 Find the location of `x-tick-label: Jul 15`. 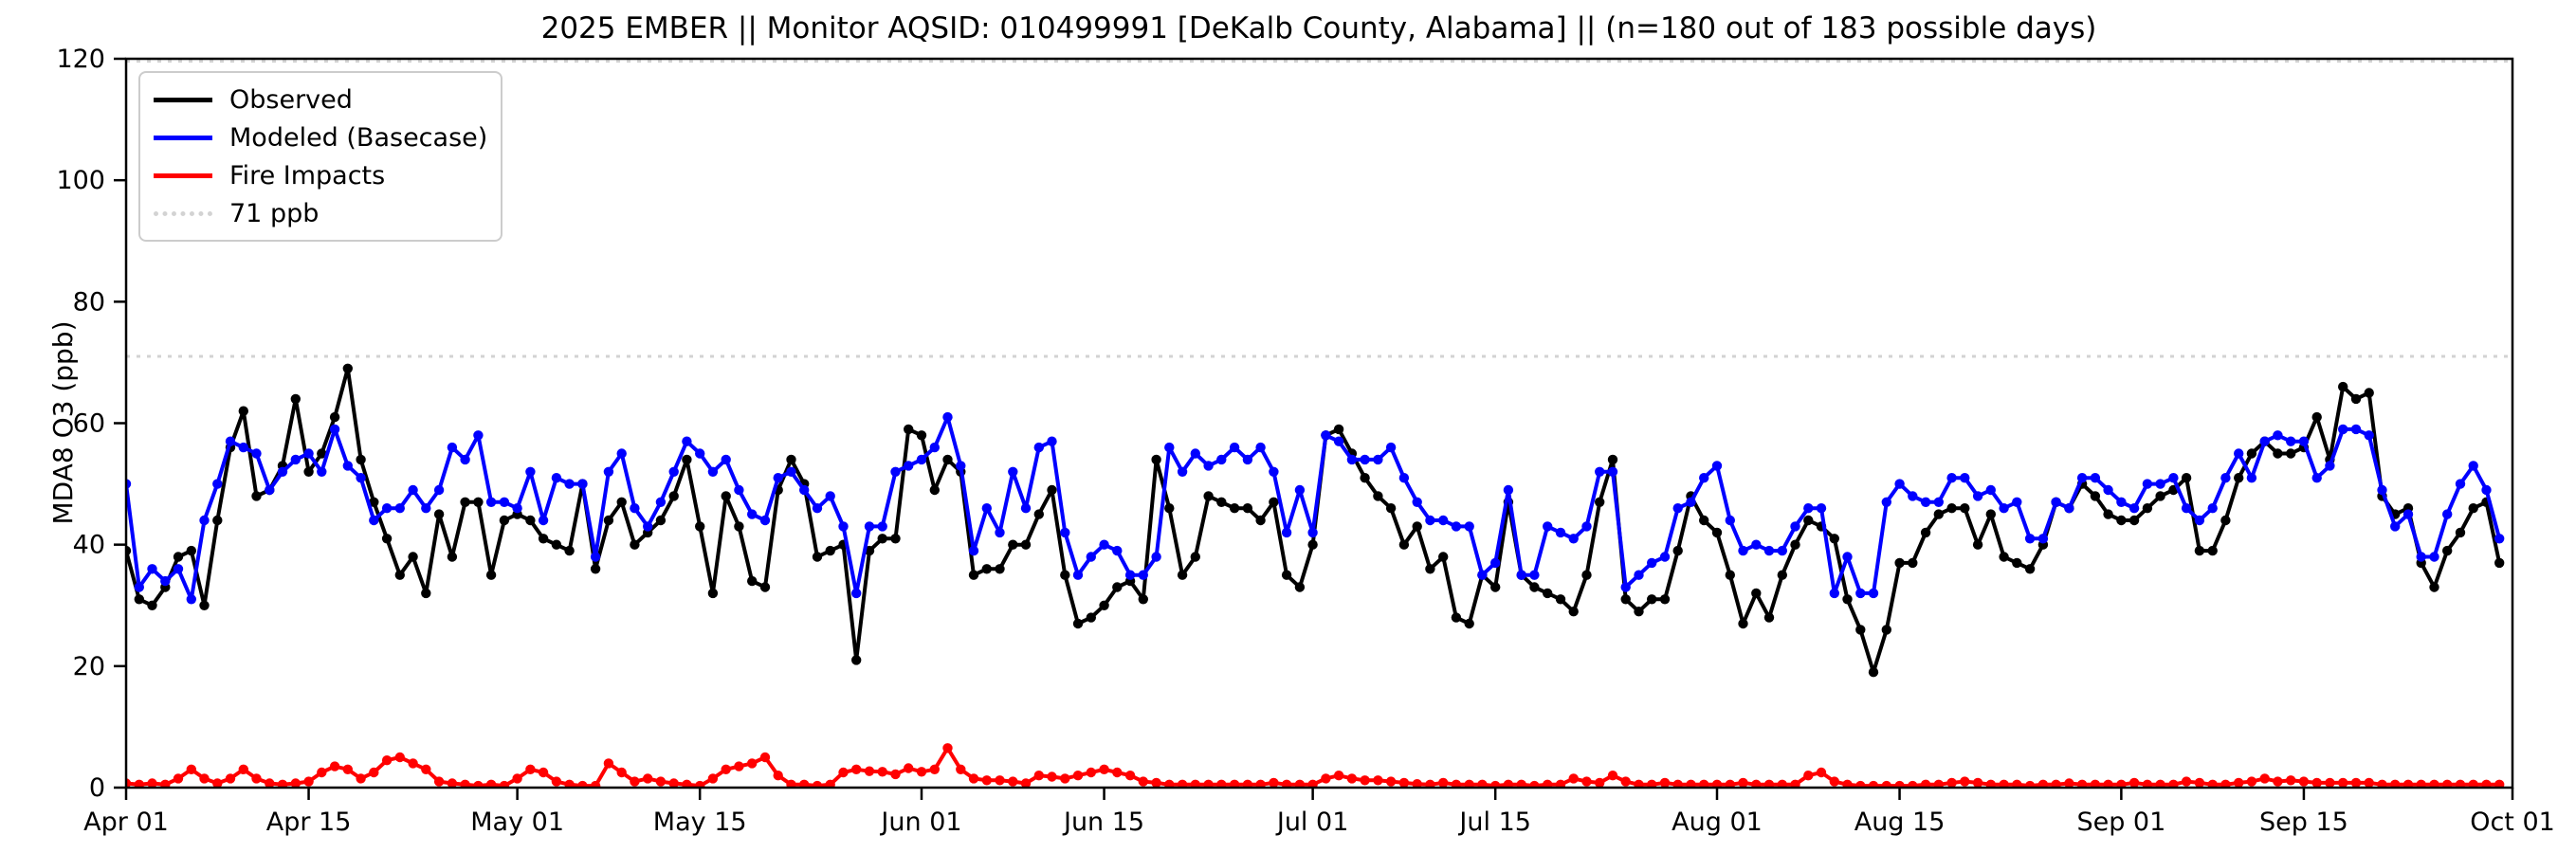

x-tick-label: Jul 15 is located at coordinates (1494, 822).